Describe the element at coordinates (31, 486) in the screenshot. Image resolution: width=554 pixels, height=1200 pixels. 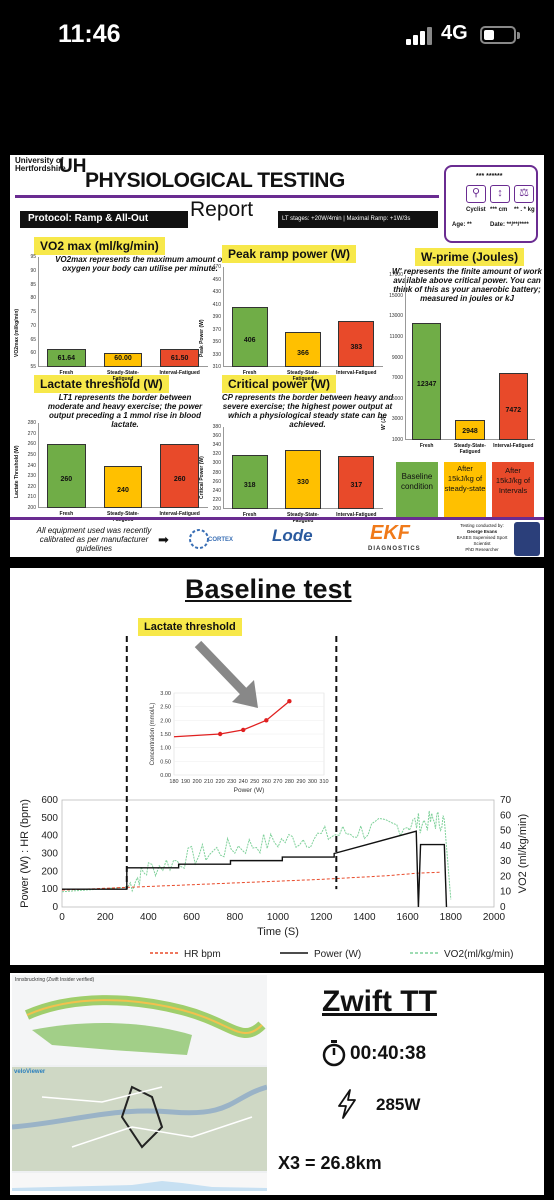
I see `lactate-tick: 220` at that location.